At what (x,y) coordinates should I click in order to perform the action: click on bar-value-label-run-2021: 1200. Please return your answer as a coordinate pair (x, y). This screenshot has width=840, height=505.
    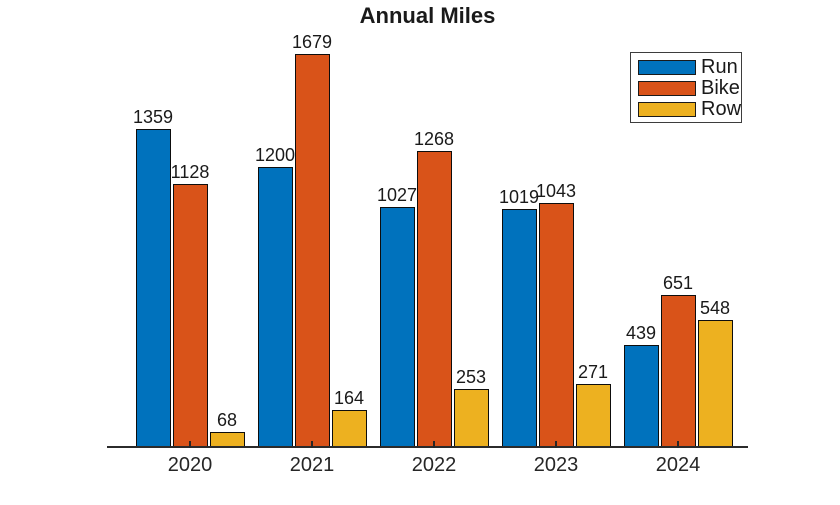
    Looking at the image, I should click on (275, 155).